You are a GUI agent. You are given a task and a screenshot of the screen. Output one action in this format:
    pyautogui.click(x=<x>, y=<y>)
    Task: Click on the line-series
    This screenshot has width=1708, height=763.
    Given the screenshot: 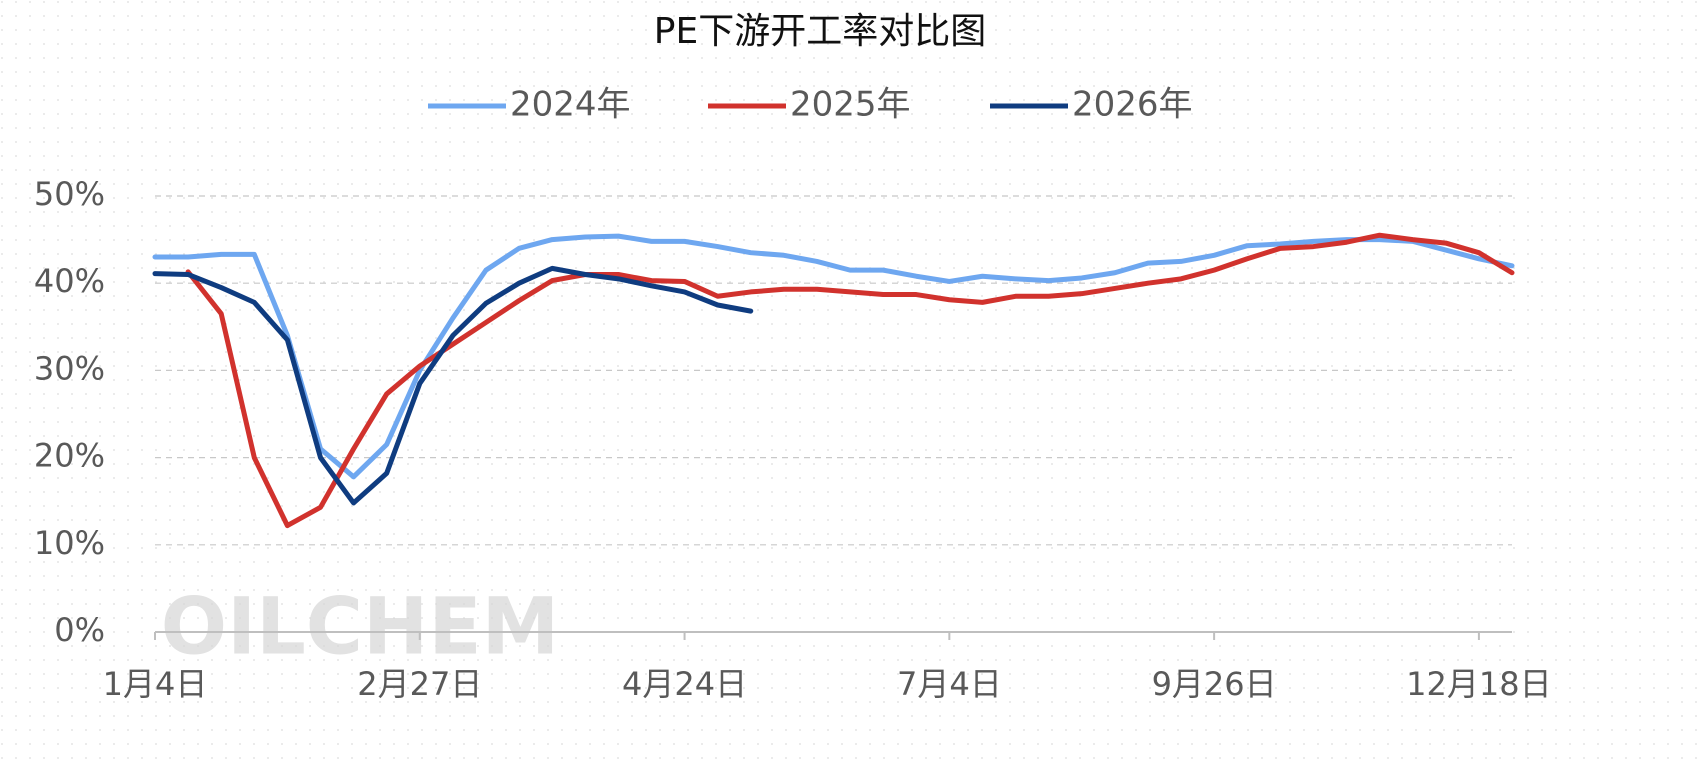 What is the action you would take?
    pyautogui.click(x=453, y=385)
    